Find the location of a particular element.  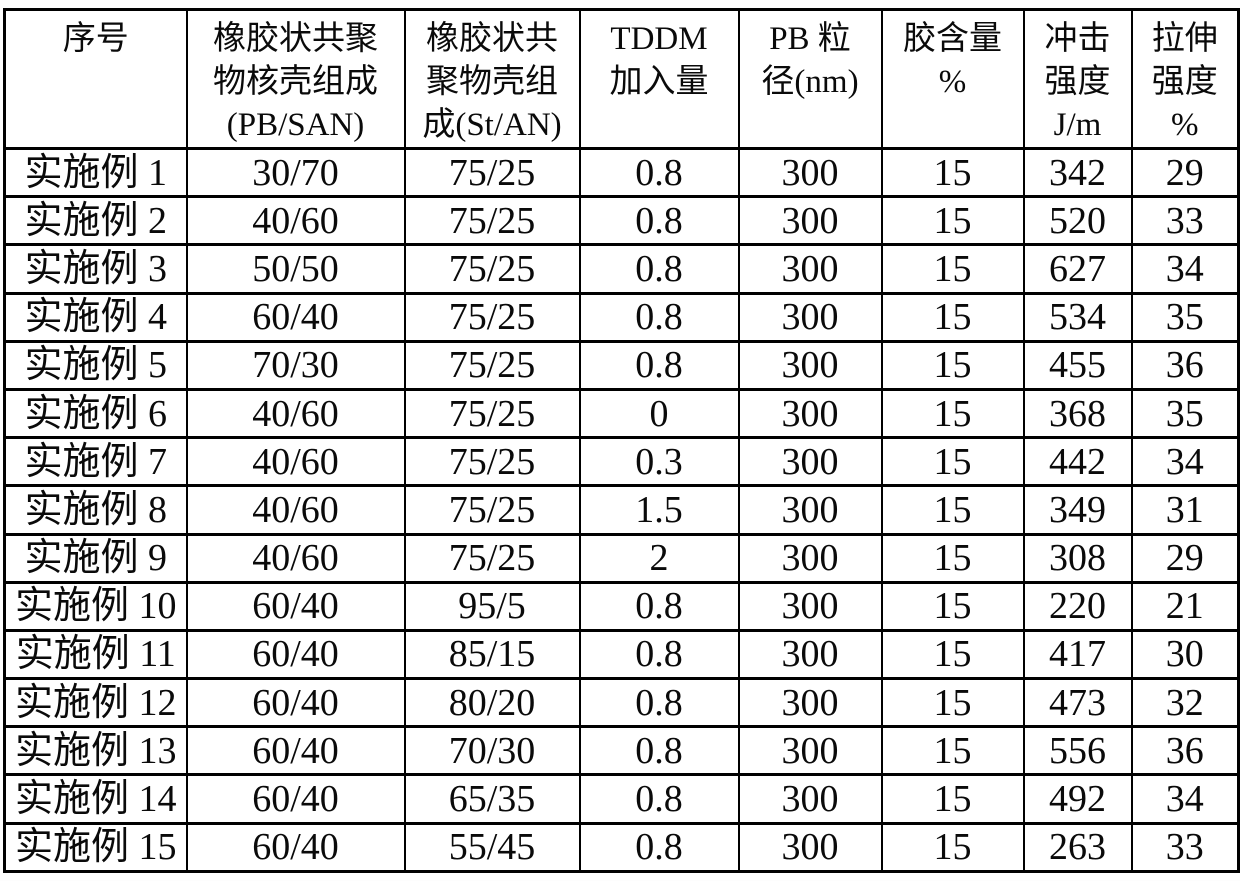

column-header-line: 聚物壳组 is located at coordinates (492, 82).